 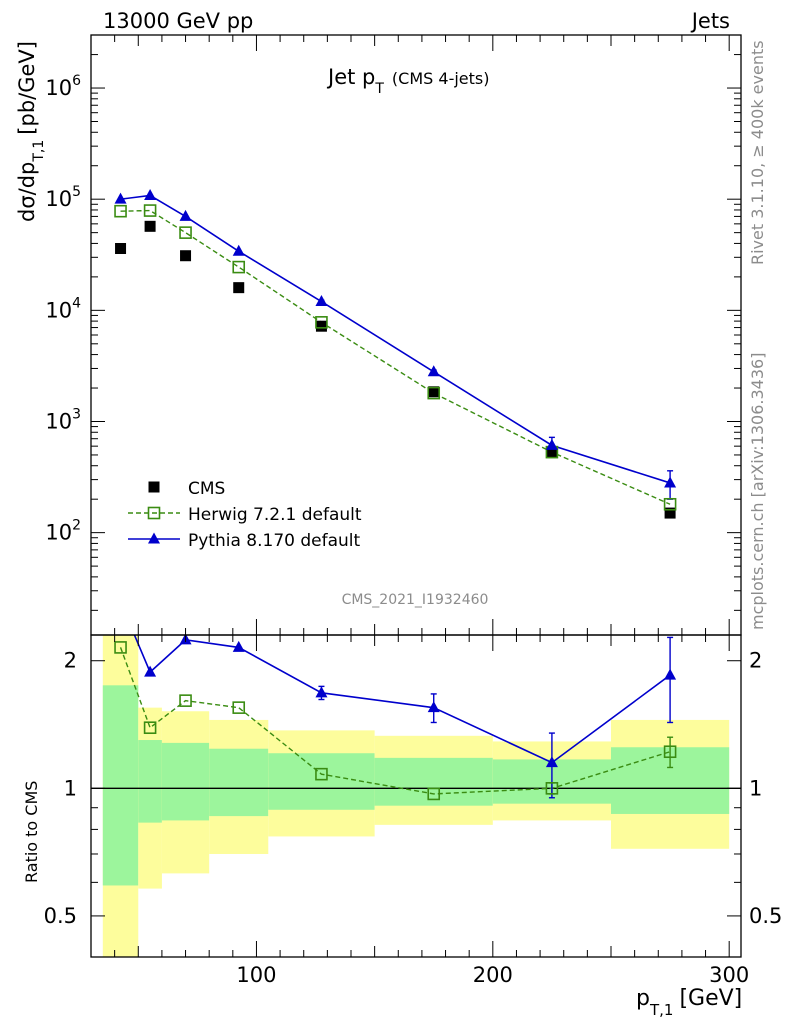 I want to click on x-tick-label-1: 200, so click(x=493, y=975).